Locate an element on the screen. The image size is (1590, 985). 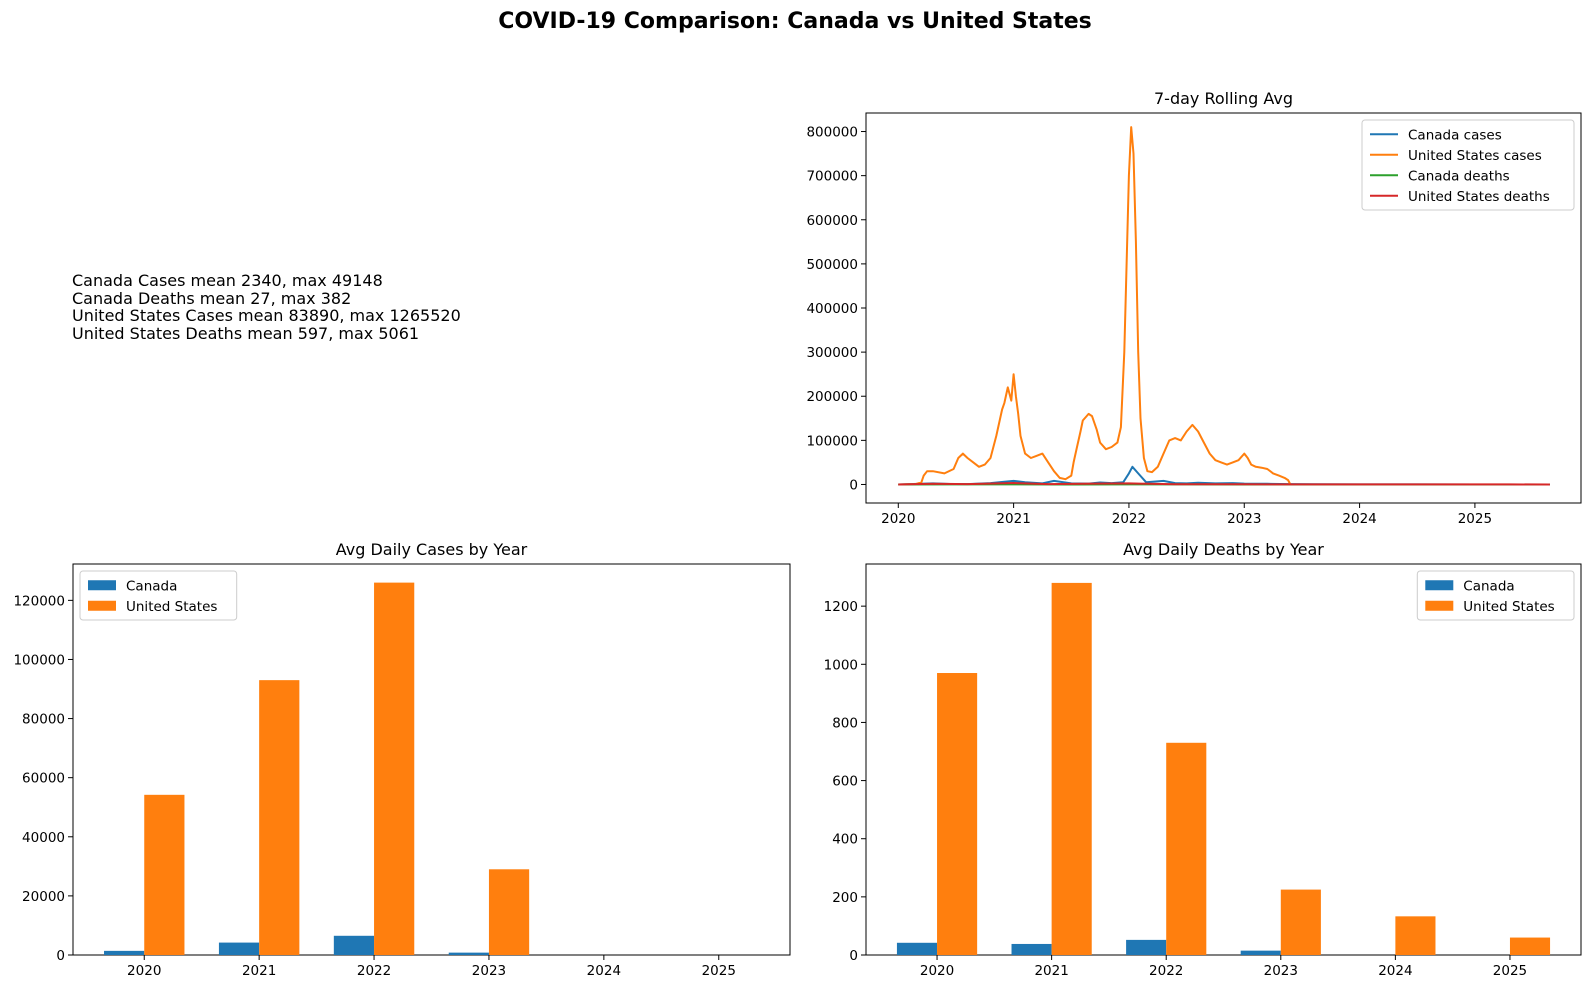
y-tick-label: 1200 is located at coordinates (841, 607).